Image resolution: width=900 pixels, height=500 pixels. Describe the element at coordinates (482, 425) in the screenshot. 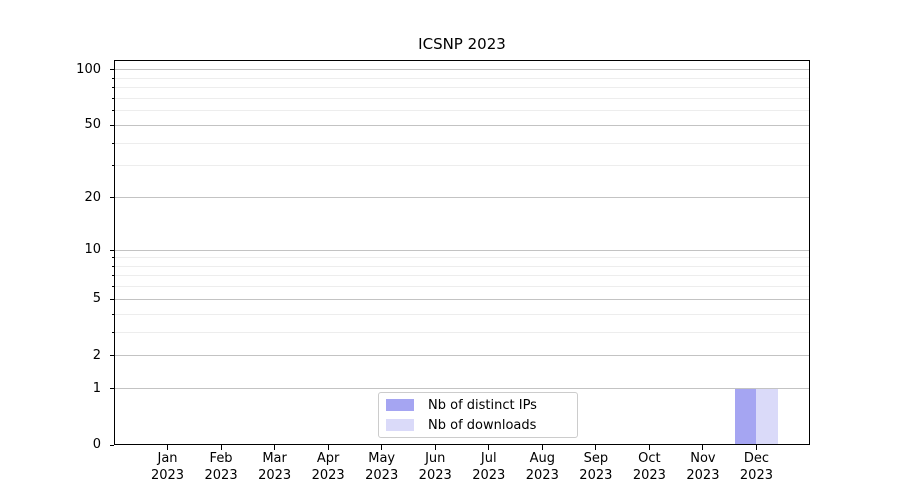

I see `legend-label: Nb of downloads` at that location.